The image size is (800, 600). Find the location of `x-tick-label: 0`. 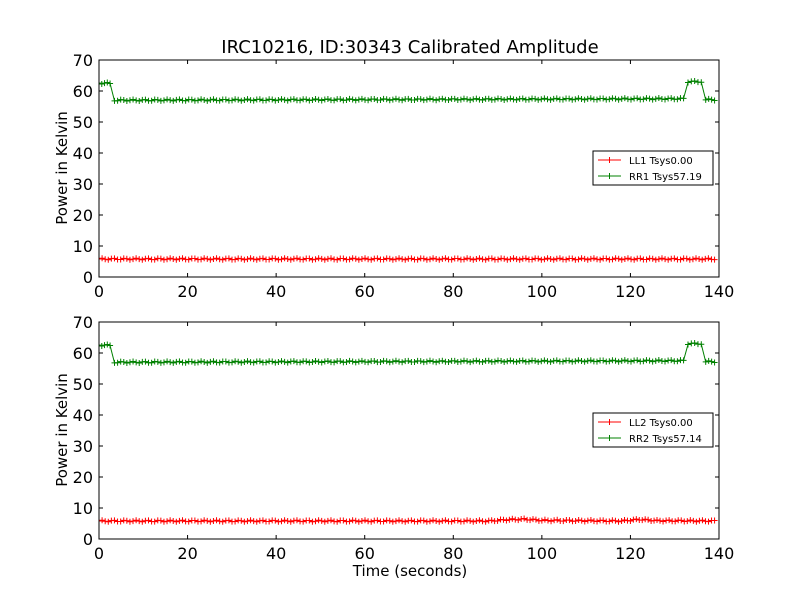

x-tick-label: 0 is located at coordinates (99, 291).